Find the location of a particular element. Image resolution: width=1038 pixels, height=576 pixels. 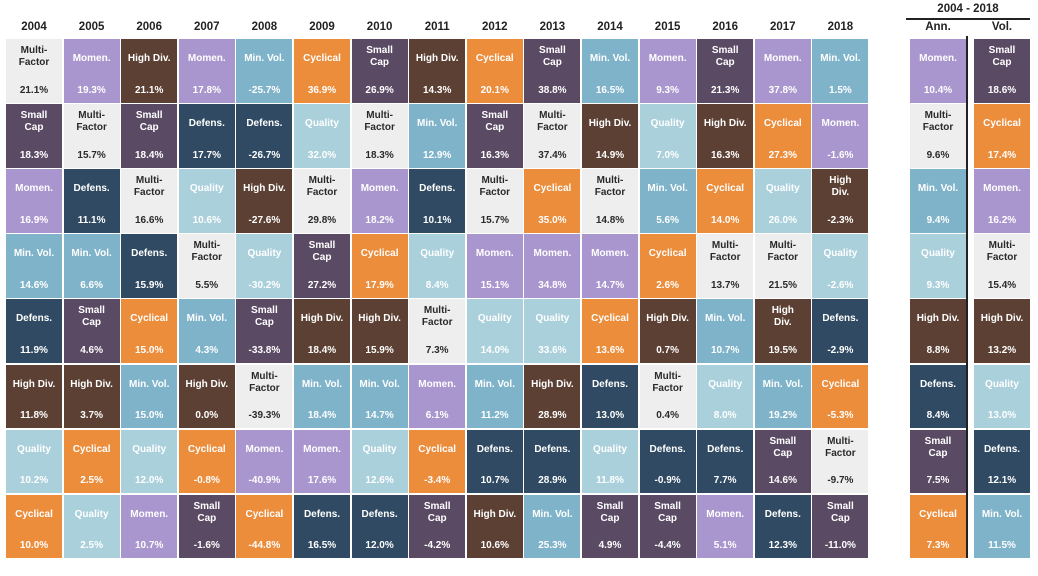

cell-return-value: -33.8% is located at coordinates (264, 350).